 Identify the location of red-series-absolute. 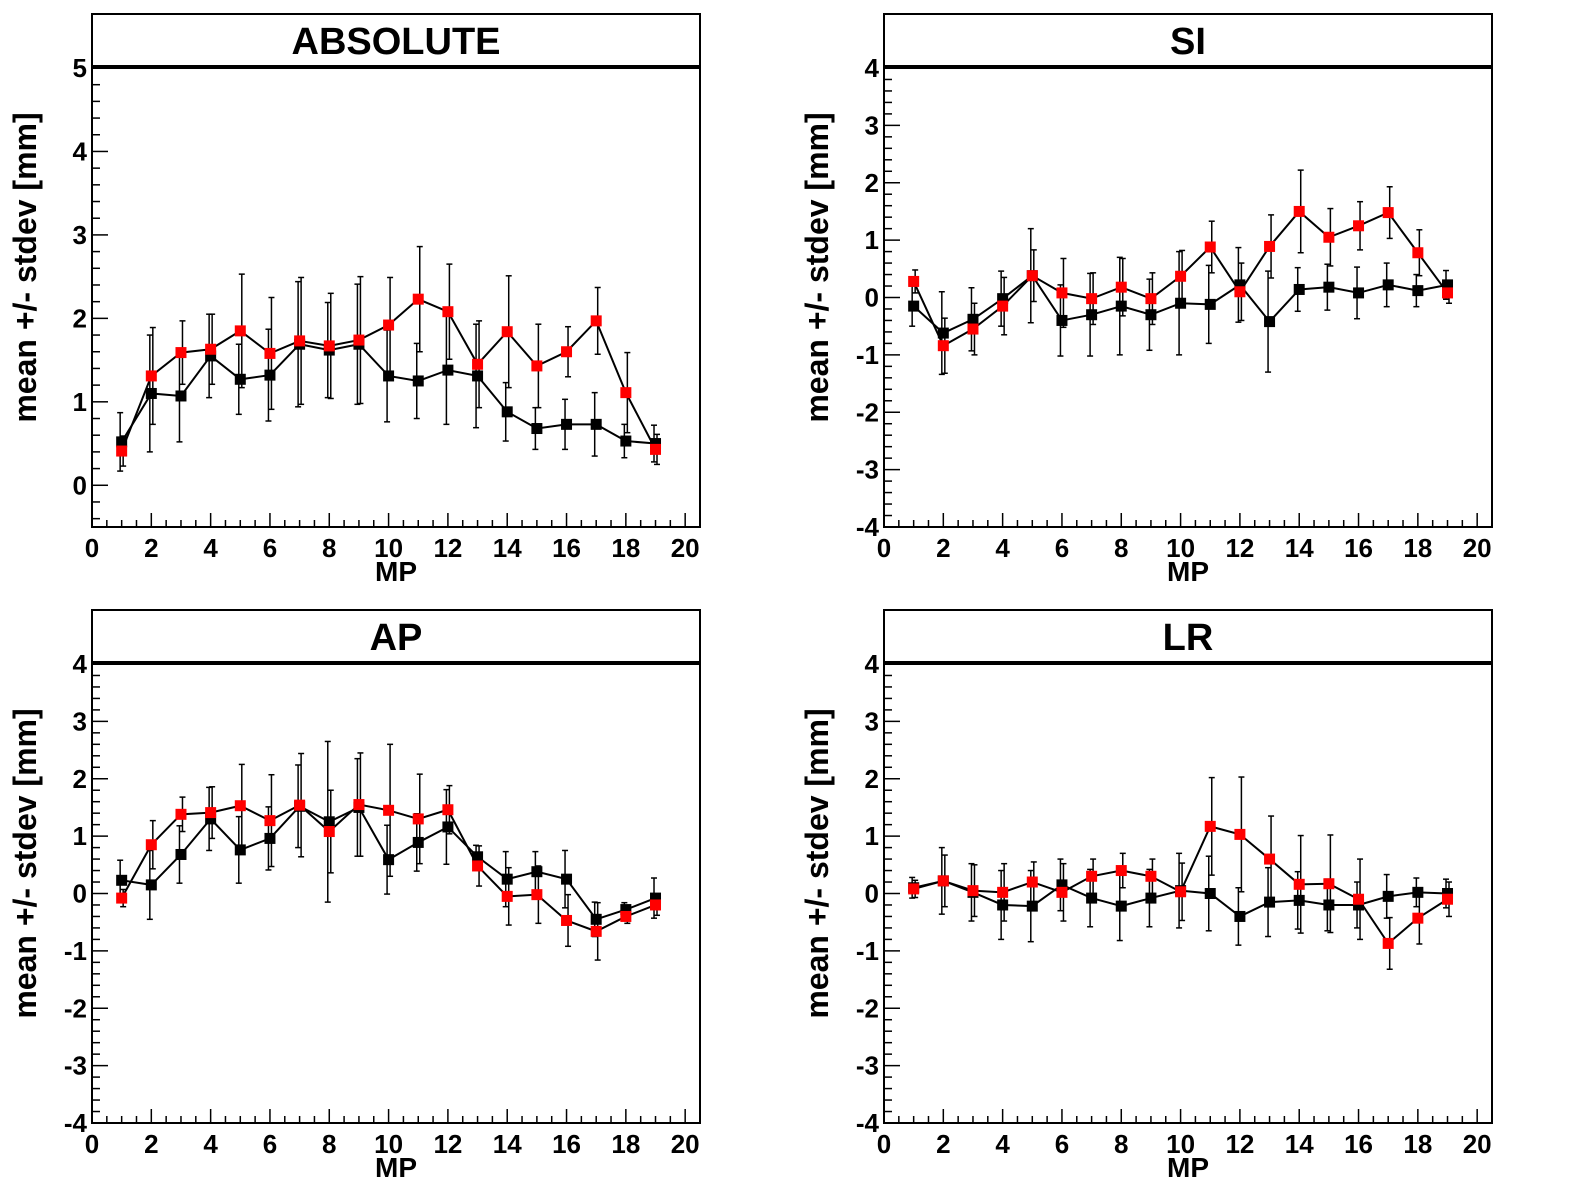
(389, 356).